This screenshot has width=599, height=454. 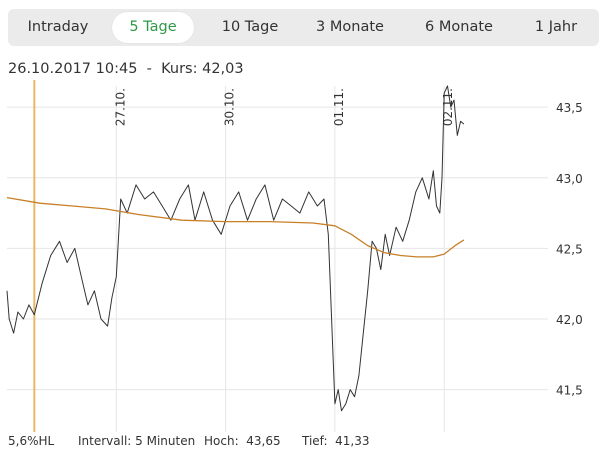 I want to click on tab-6-monate: 6 Monate, so click(x=459, y=27).